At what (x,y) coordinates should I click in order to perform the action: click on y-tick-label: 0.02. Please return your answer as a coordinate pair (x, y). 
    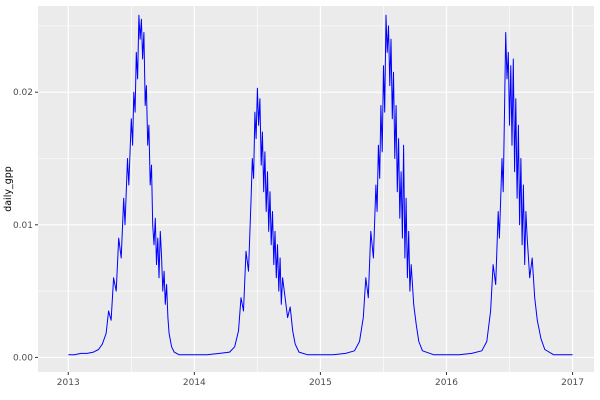
    Looking at the image, I should click on (23, 93).